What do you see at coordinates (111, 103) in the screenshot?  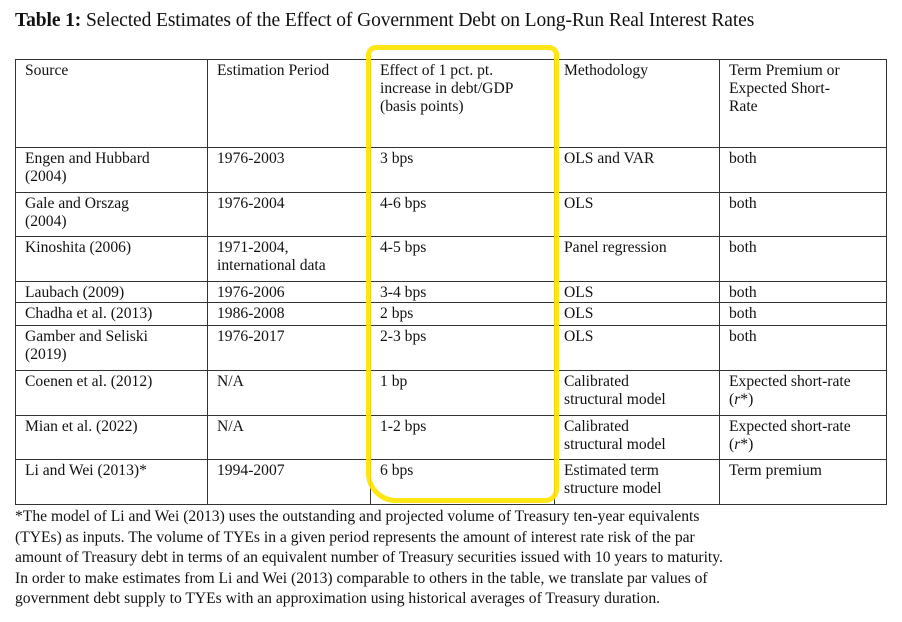 I see `header-source: Source` at bounding box center [111, 103].